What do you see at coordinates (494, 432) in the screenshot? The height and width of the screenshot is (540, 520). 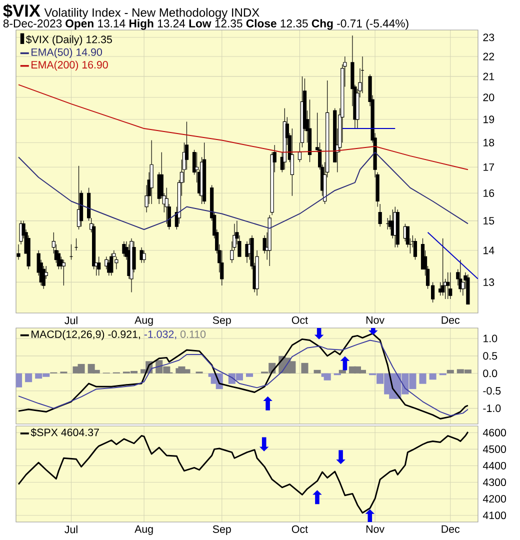 I see `y-tick-label: 4600` at bounding box center [494, 432].